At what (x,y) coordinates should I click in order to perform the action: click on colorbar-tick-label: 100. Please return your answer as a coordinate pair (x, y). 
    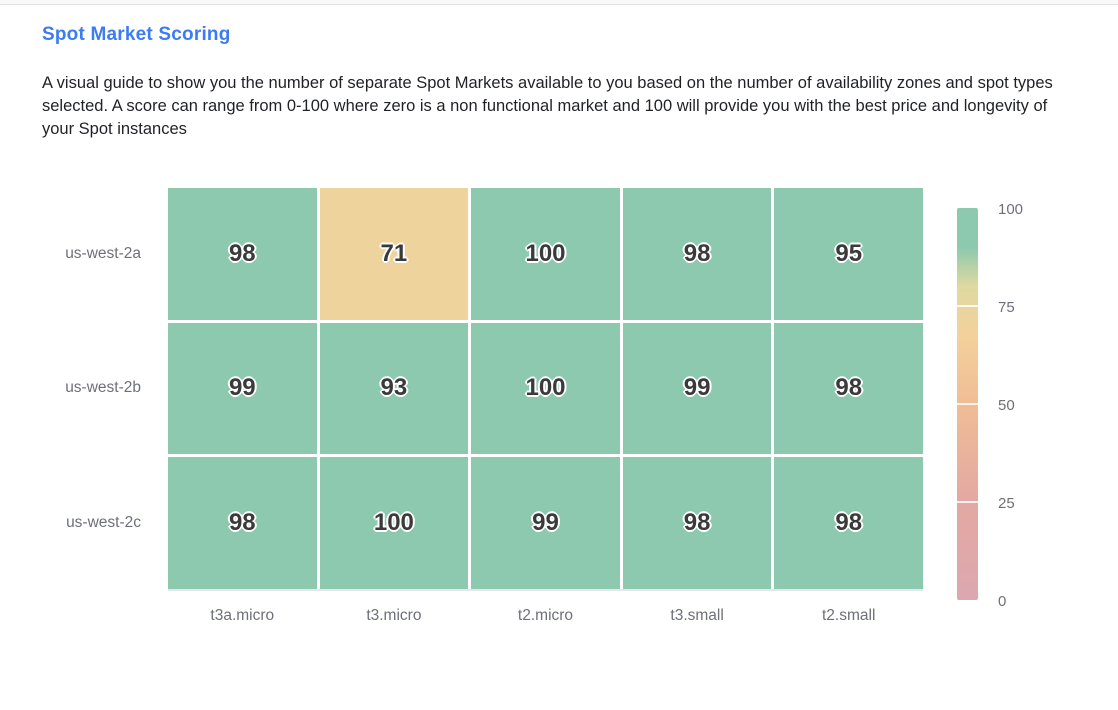
    Looking at the image, I should click on (1011, 209).